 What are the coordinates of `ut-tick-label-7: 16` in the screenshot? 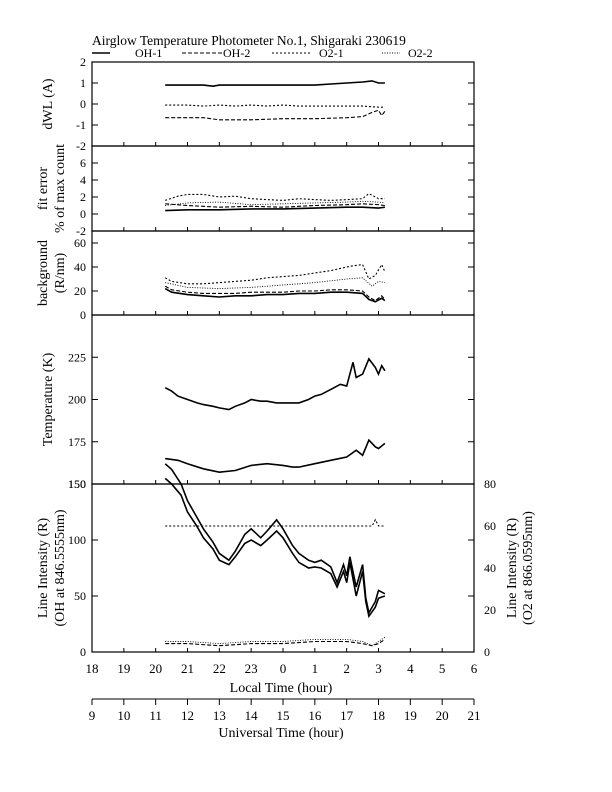 It's located at (315, 715).